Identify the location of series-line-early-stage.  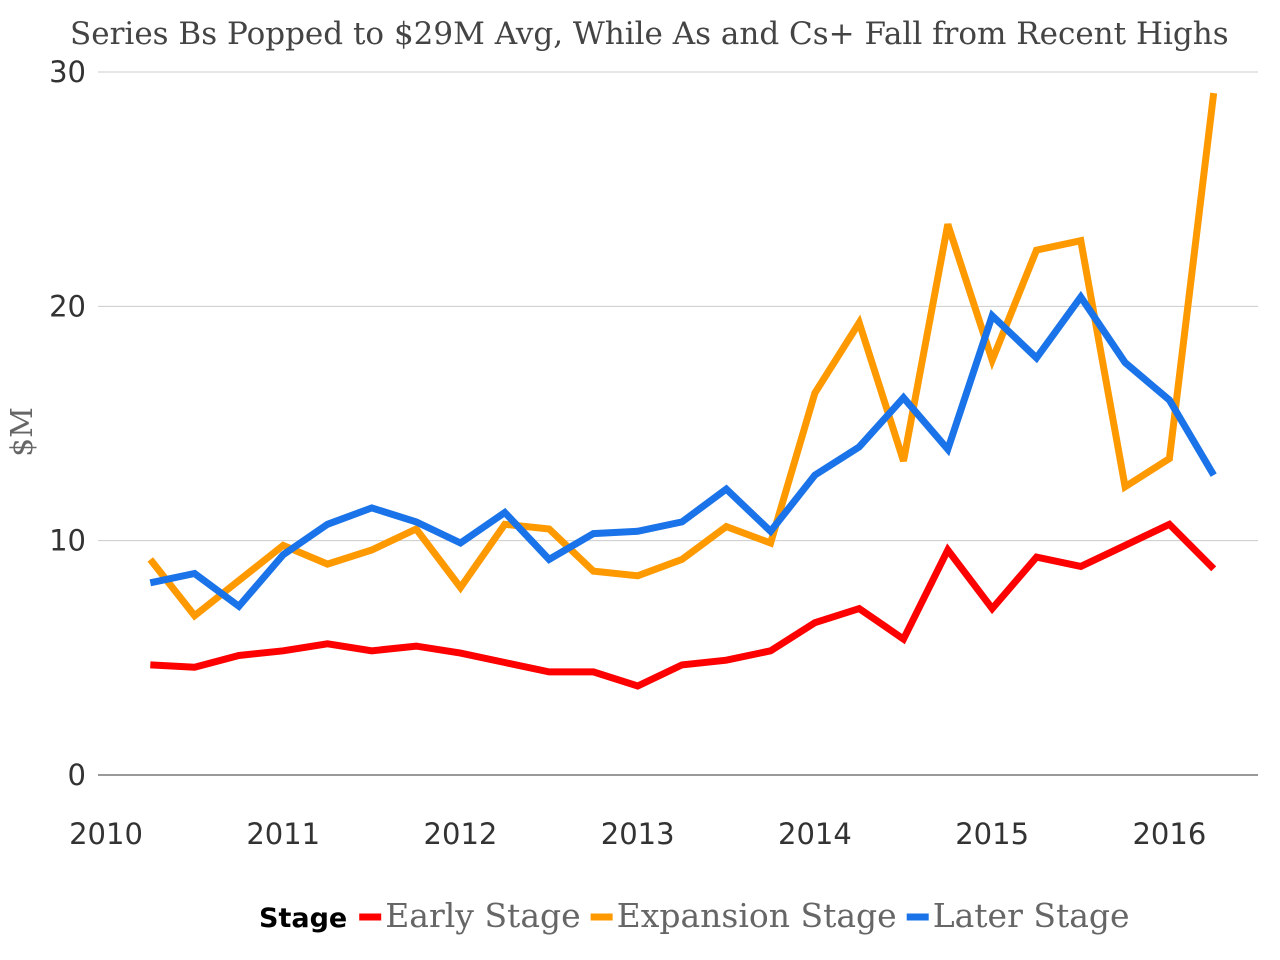
(683, 605).